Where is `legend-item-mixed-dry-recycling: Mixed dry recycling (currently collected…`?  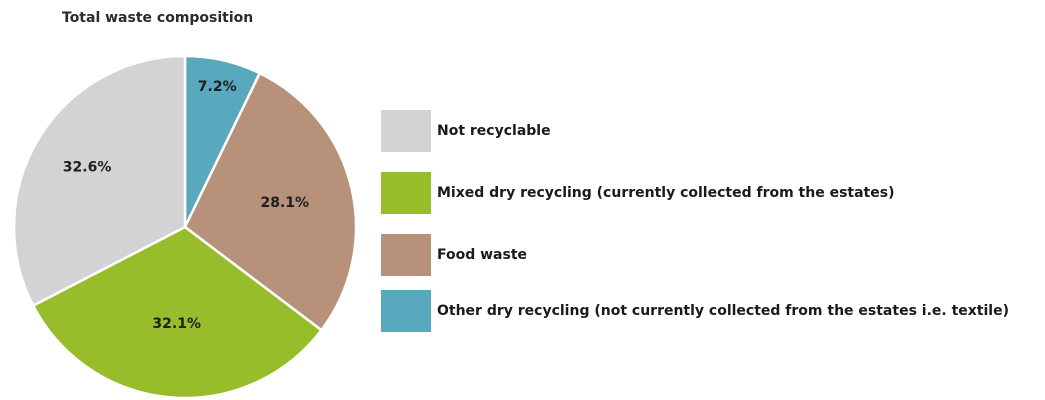 legend-item-mixed-dry-recycling: Mixed dry recycling (currently collected… is located at coordinates (637, 193).